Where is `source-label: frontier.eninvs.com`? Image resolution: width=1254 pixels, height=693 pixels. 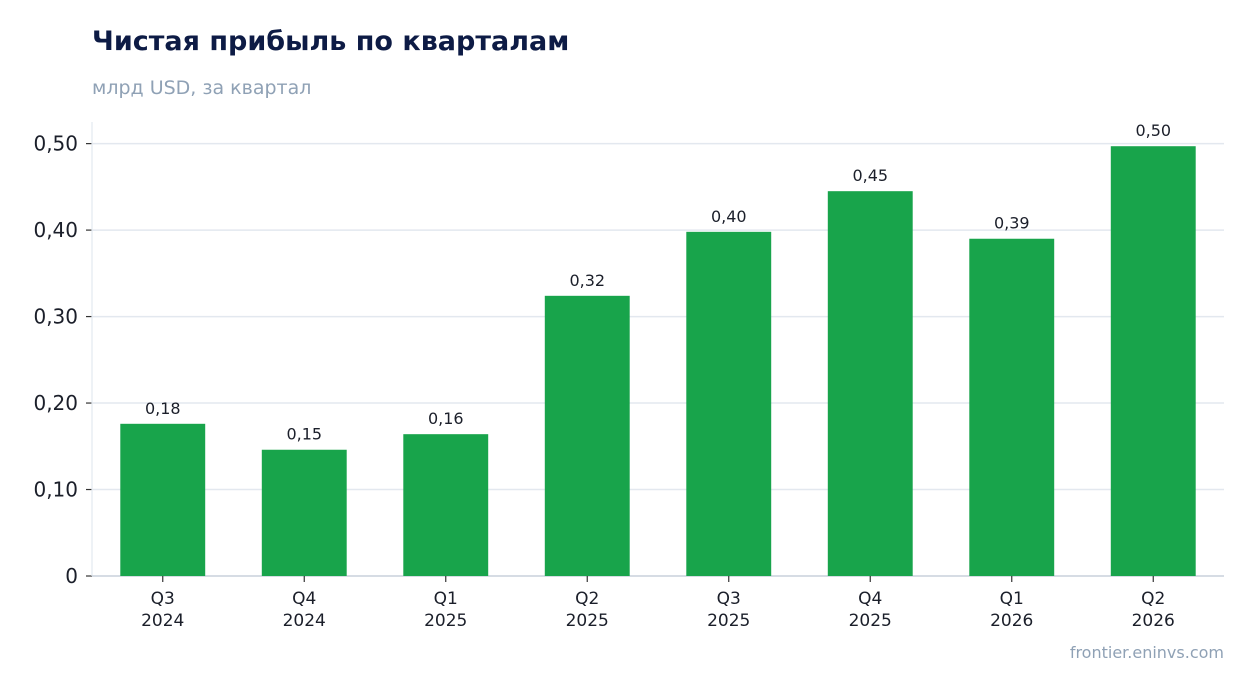
source-label: frontier.eninvs.com is located at coordinates (1146, 652).